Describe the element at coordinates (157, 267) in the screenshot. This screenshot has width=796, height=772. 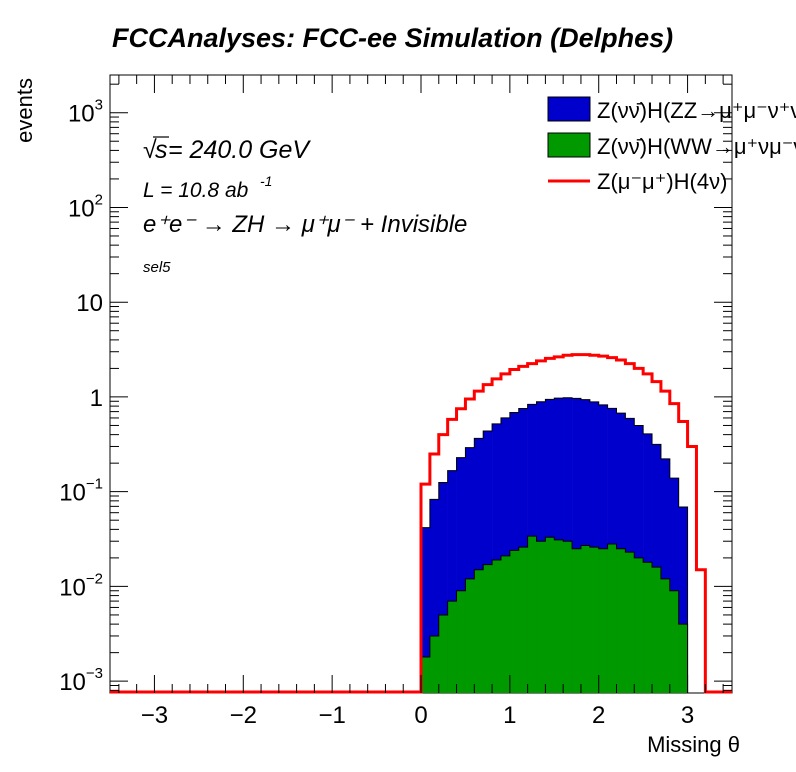
I see `selection-annotation: sel5` at that location.